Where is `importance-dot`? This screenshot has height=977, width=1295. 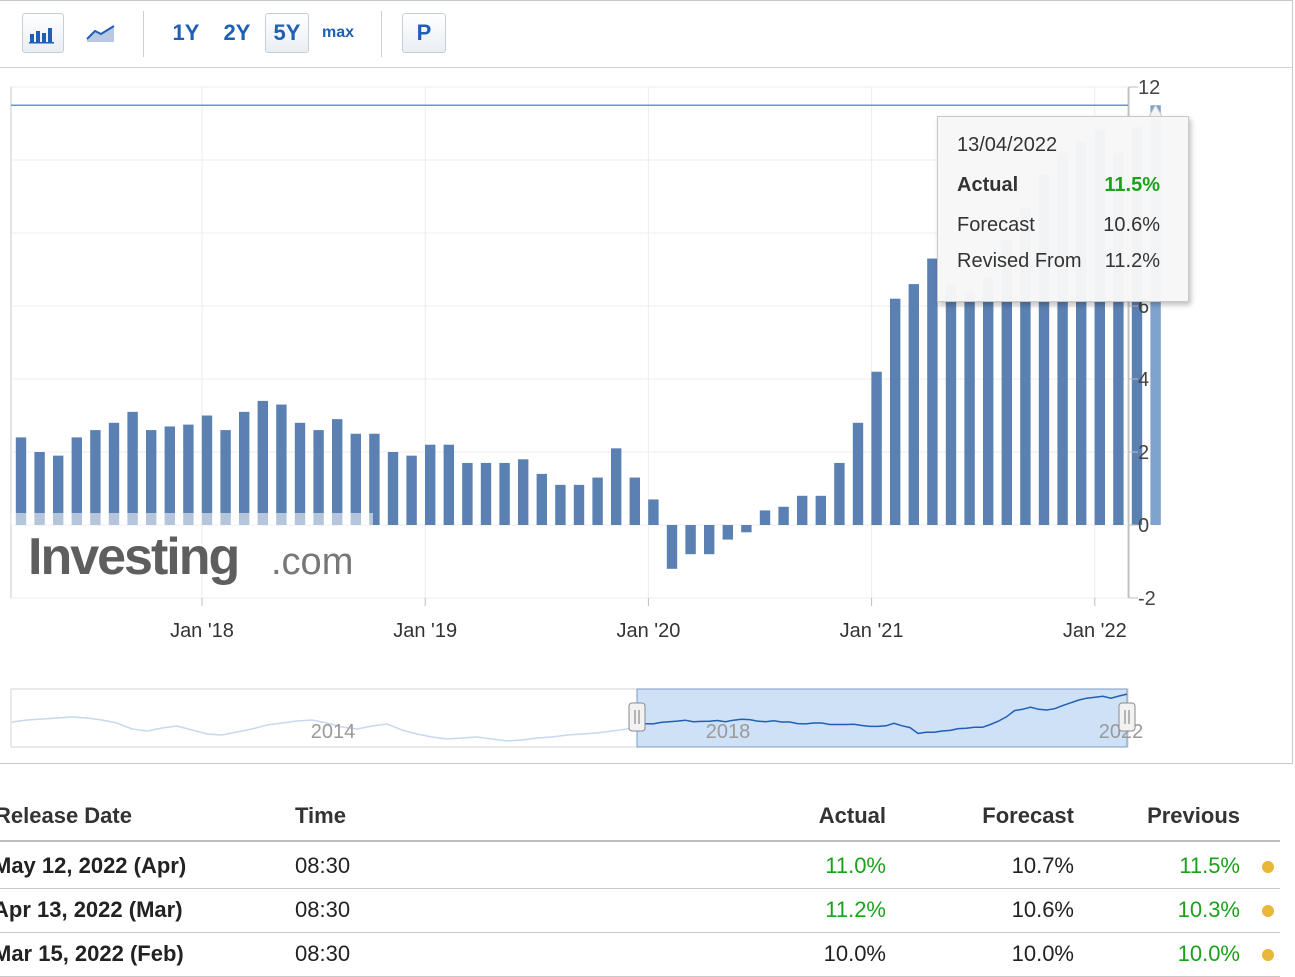
importance-dot is located at coordinates (1268, 955).